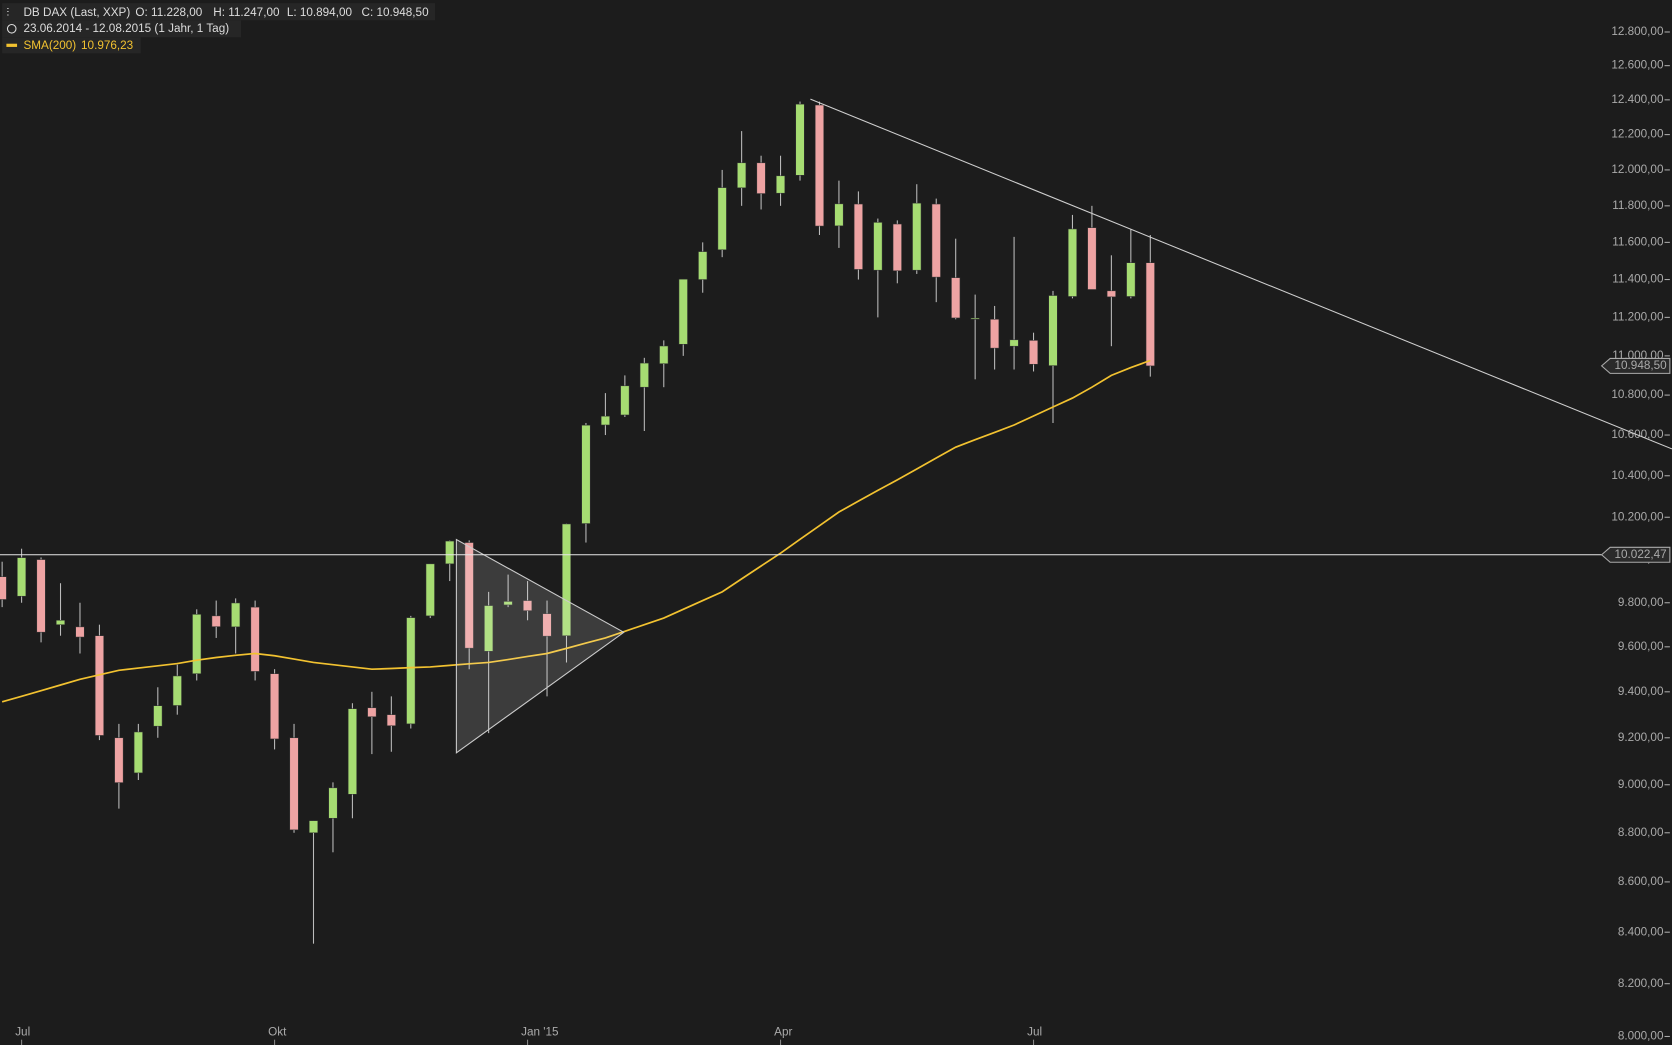 The width and height of the screenshot is (1672, 1045). Describe the element at coordinates (107, 45) in the screenshot. I see `legend-value: 10.976,23` at that location.